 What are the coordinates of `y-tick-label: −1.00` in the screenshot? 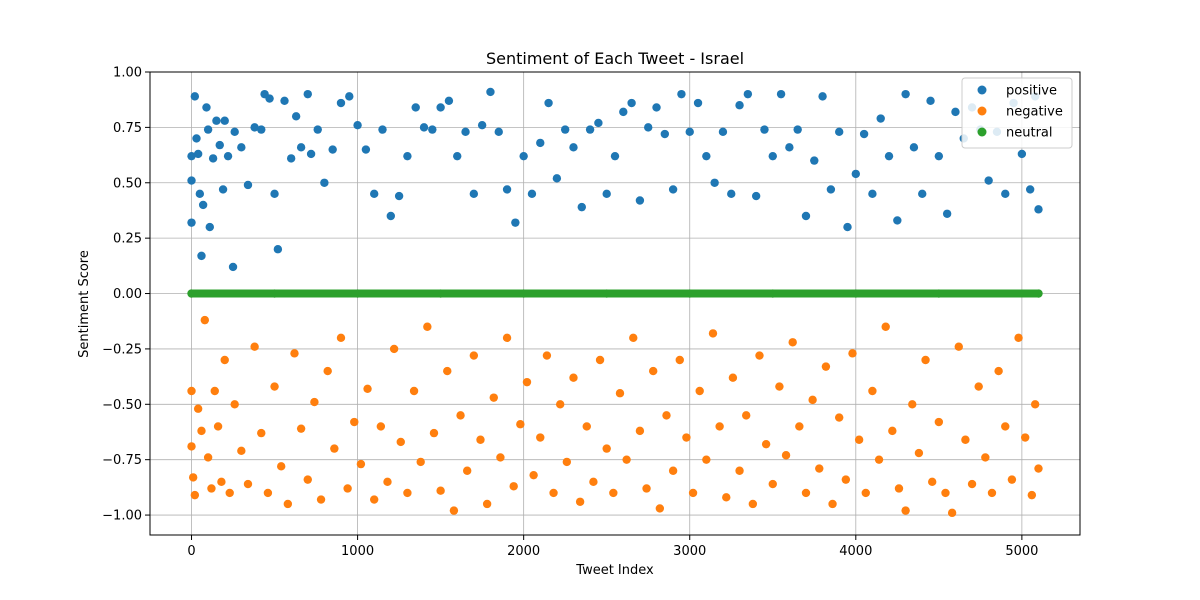 It's located at (122, 516).